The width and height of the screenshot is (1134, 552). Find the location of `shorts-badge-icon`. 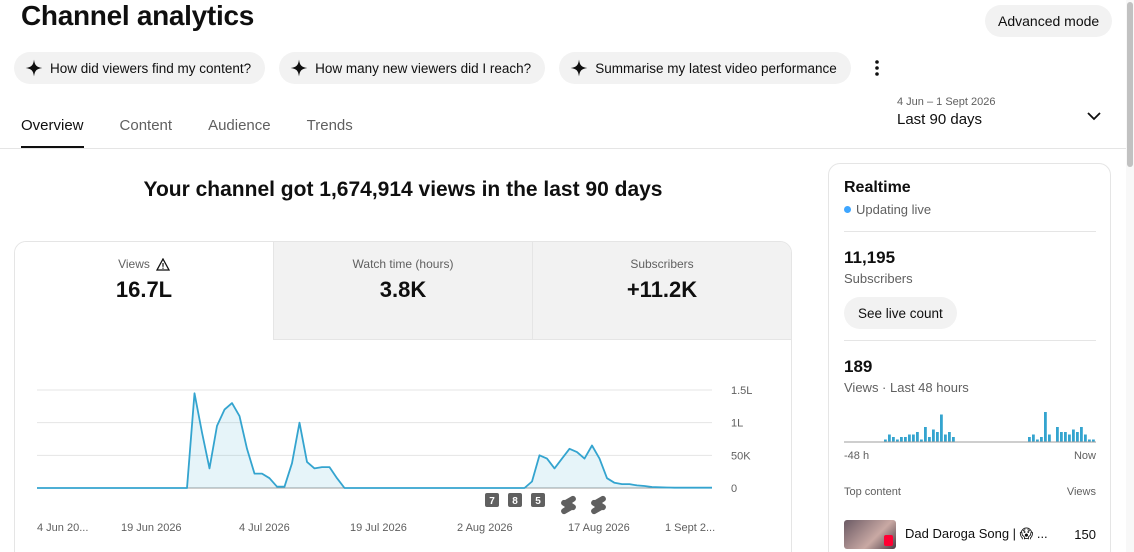

shorts-badge-icon is located at coordinates (888, 540).